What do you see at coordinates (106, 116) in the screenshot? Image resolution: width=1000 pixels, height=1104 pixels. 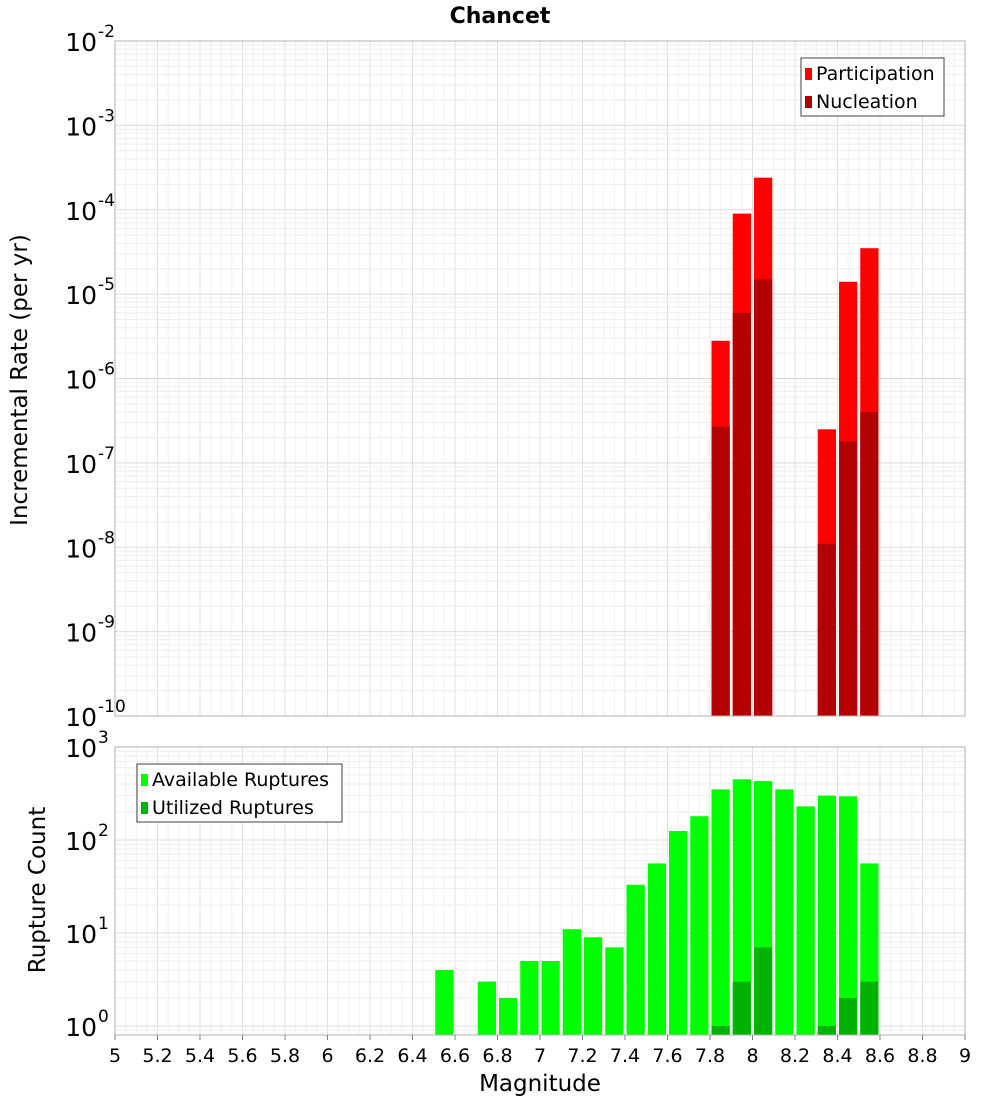 I see `y-tick-exponent: -3` at bounding box center [106, 116].